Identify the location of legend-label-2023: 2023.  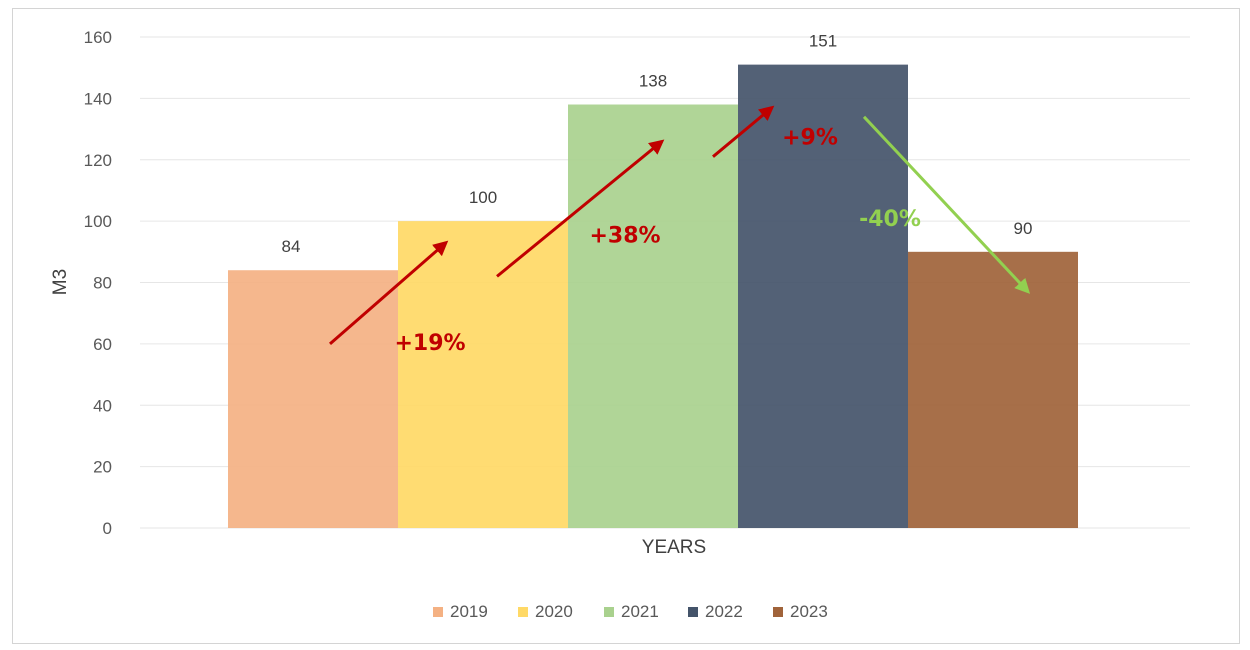
(809, 611).